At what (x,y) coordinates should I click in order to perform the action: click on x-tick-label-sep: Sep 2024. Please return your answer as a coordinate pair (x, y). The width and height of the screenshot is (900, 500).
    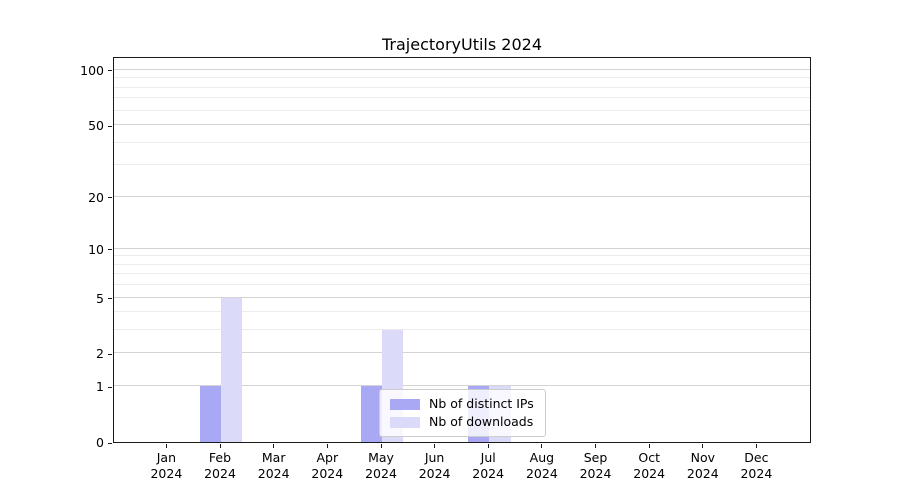
    Looking at the image, I should click on (596, 466).